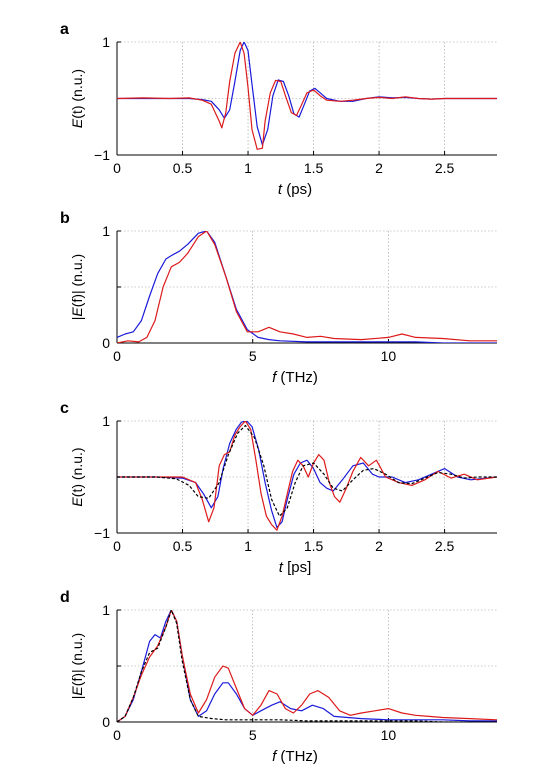 The image size is (548, 783). I want to click on panel-letter: d, so click(65, 597).